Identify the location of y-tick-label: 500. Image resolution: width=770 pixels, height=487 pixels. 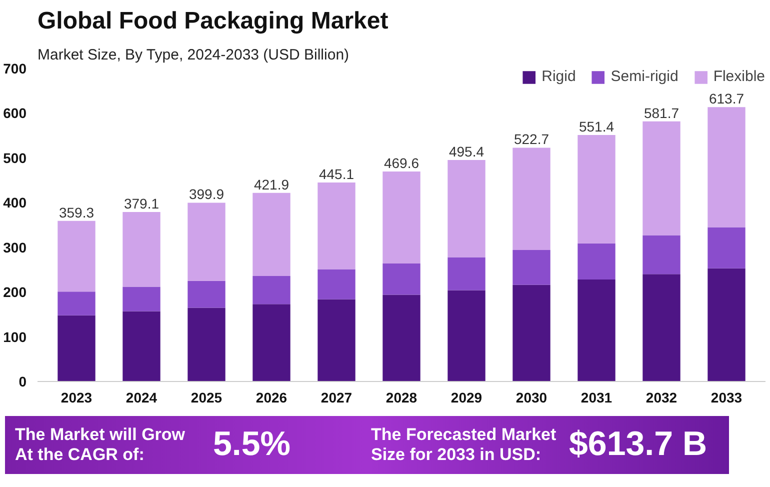
(15, 158).